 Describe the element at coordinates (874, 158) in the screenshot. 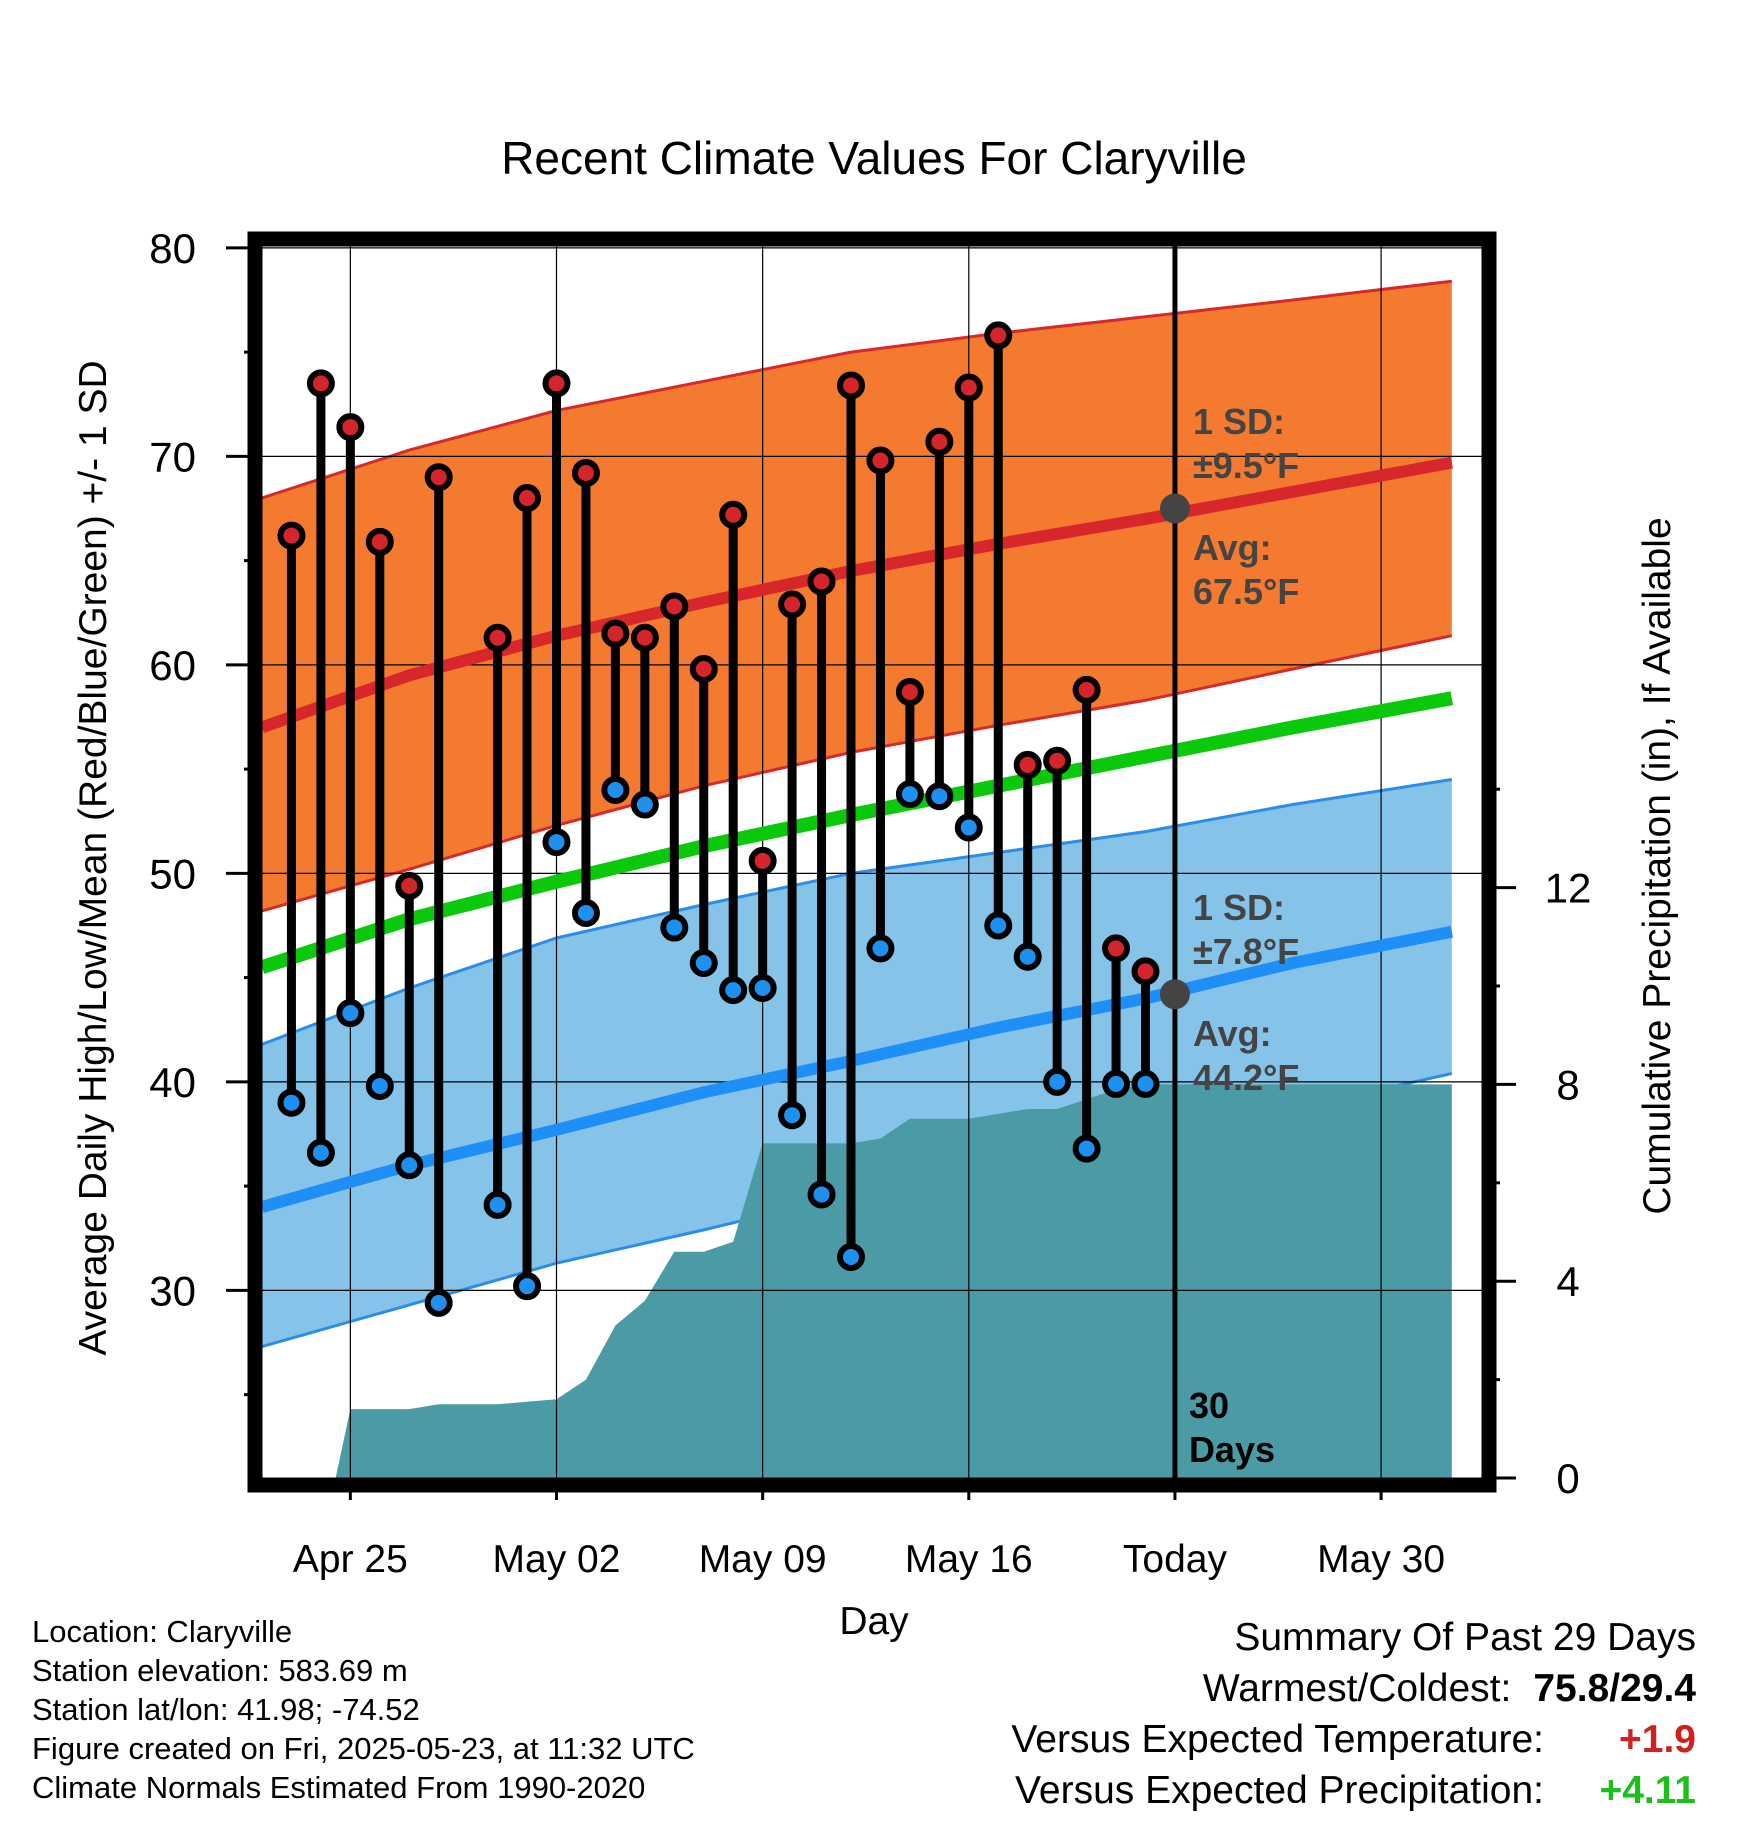

I see `chart-title: Recent Climate Values For Claryville` at that location.